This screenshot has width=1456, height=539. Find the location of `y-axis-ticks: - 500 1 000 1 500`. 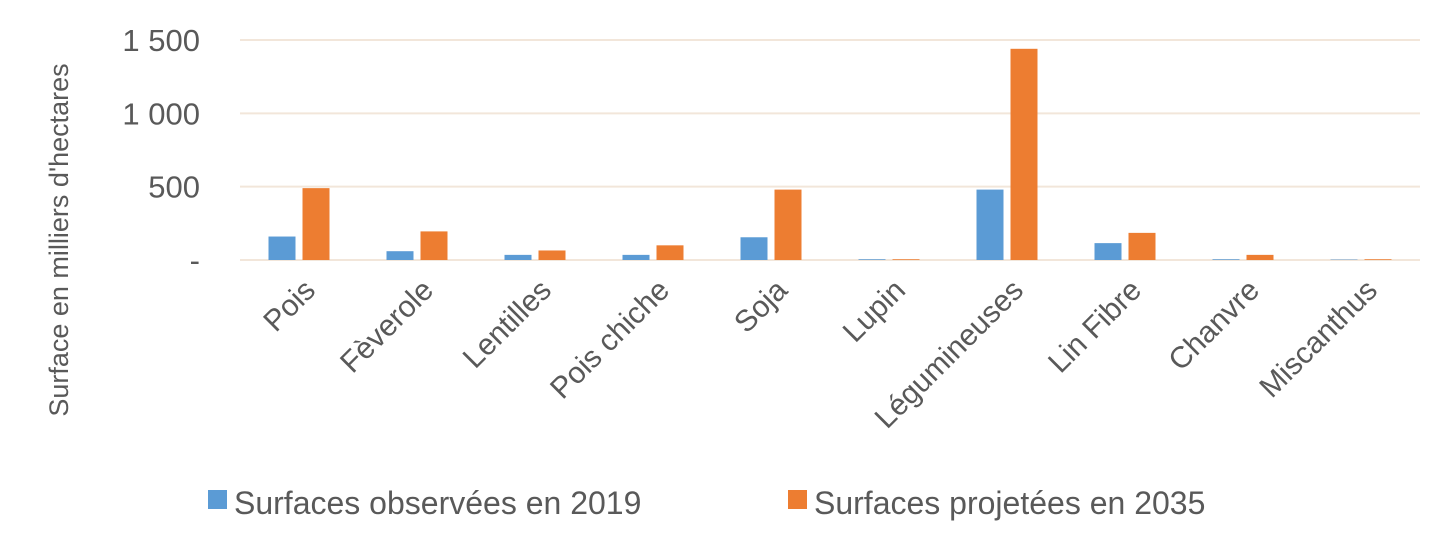

y-axis-ticks: - 500 1 000 1 500 is located at coordinates (161, 150).